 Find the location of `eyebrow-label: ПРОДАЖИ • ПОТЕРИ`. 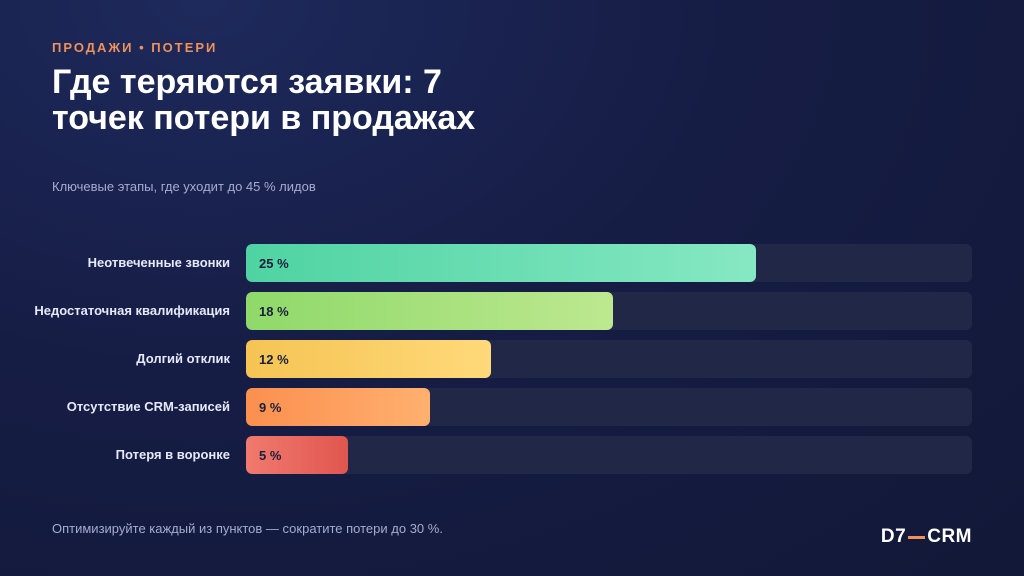

eyebrow-label: ПРОДАЖИ • ПОТЕРИ is located at coordinates (135, 47).